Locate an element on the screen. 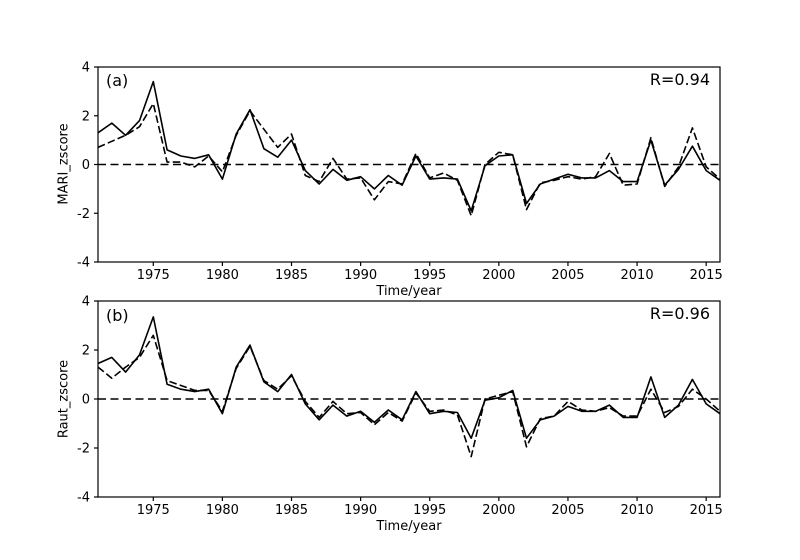  panel-b-xlabel: Time/year is located at coordinates (409, 526).